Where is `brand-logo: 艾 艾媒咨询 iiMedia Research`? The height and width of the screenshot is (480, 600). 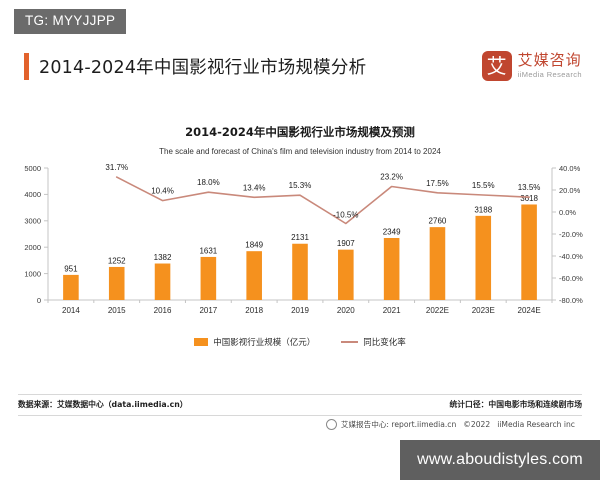 brand-logo: 艾 艾媒咨询 iiMedia Research is located at coordinates (531, 66).